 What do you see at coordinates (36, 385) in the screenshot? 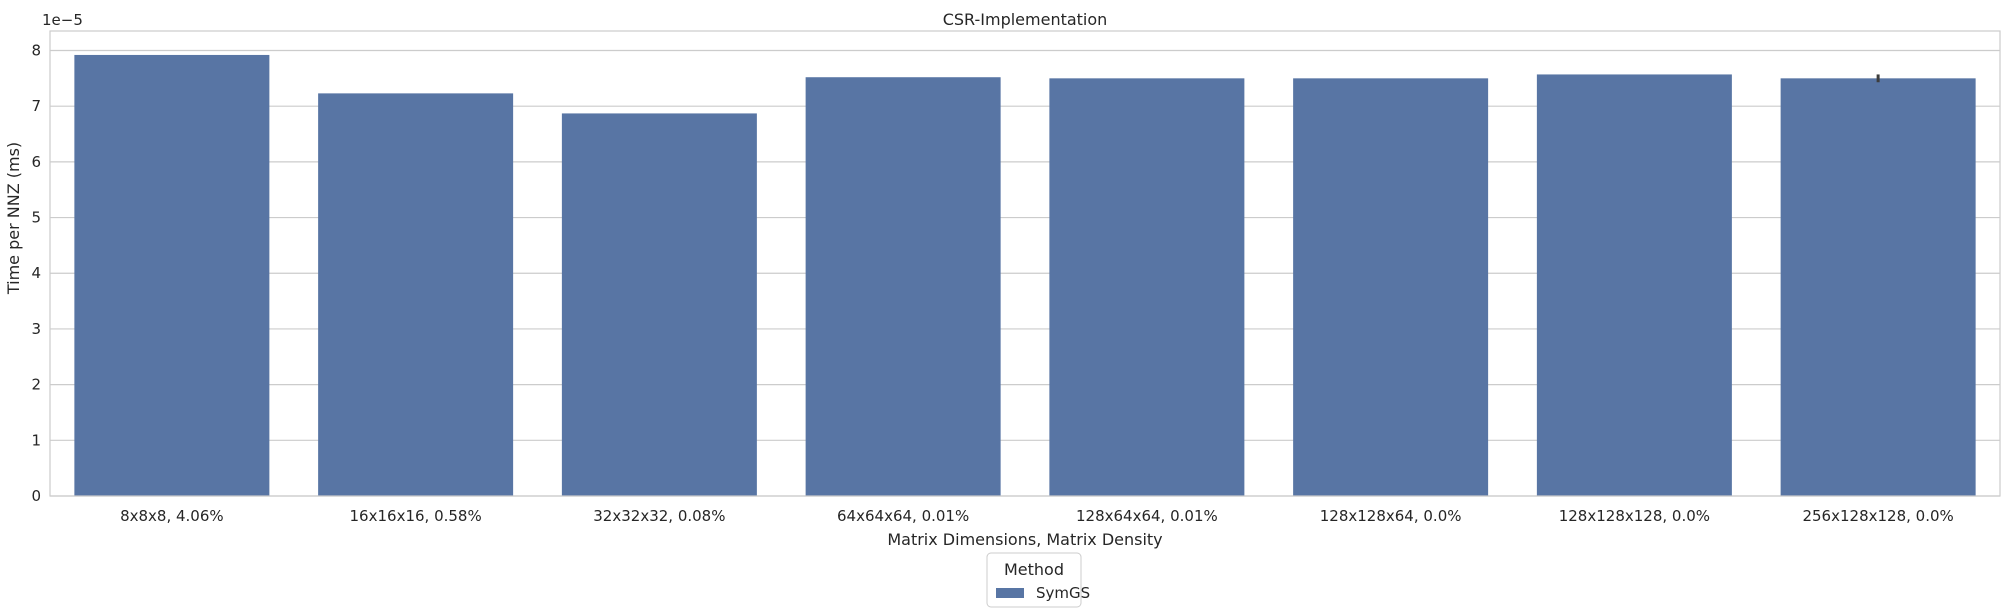
I see `y-tick-label: 2` at bounding box center [36, 385].